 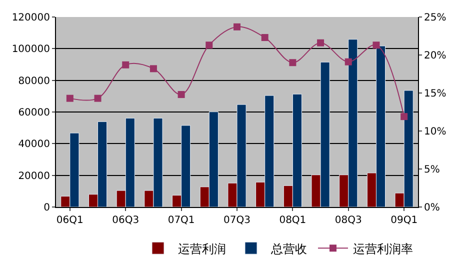 What do you see at coordinates (435, 18) in the screenshot?
I see `y2-tick-label: 25%` at bounding box center [435, 18].